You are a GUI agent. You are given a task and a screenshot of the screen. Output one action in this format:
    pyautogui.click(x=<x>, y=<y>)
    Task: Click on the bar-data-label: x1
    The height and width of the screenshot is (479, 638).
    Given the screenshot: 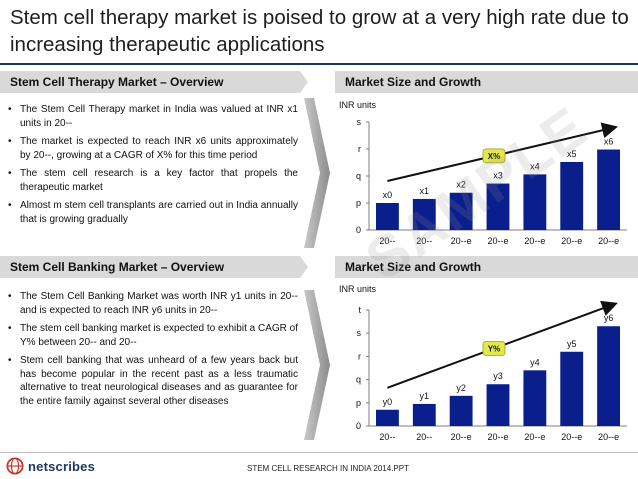 What is the action you would take?
    pyautogui.click(x=425, y=191)
    